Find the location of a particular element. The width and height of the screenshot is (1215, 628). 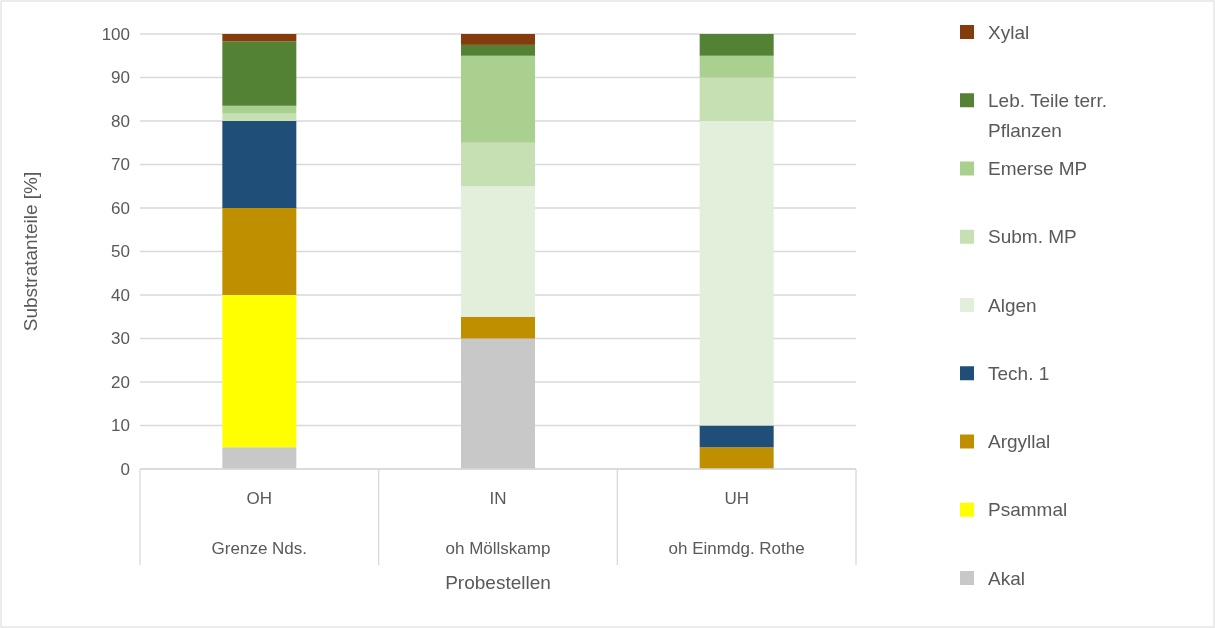

y-tick-label: 40 is located at coordinates (120, 295).